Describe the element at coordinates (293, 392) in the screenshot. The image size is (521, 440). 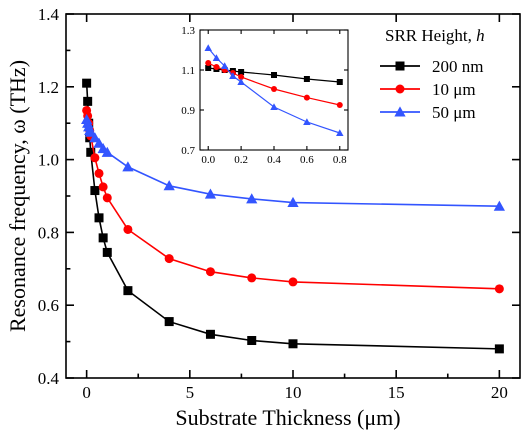
I see `x-tick-label-2: 10` at that location.